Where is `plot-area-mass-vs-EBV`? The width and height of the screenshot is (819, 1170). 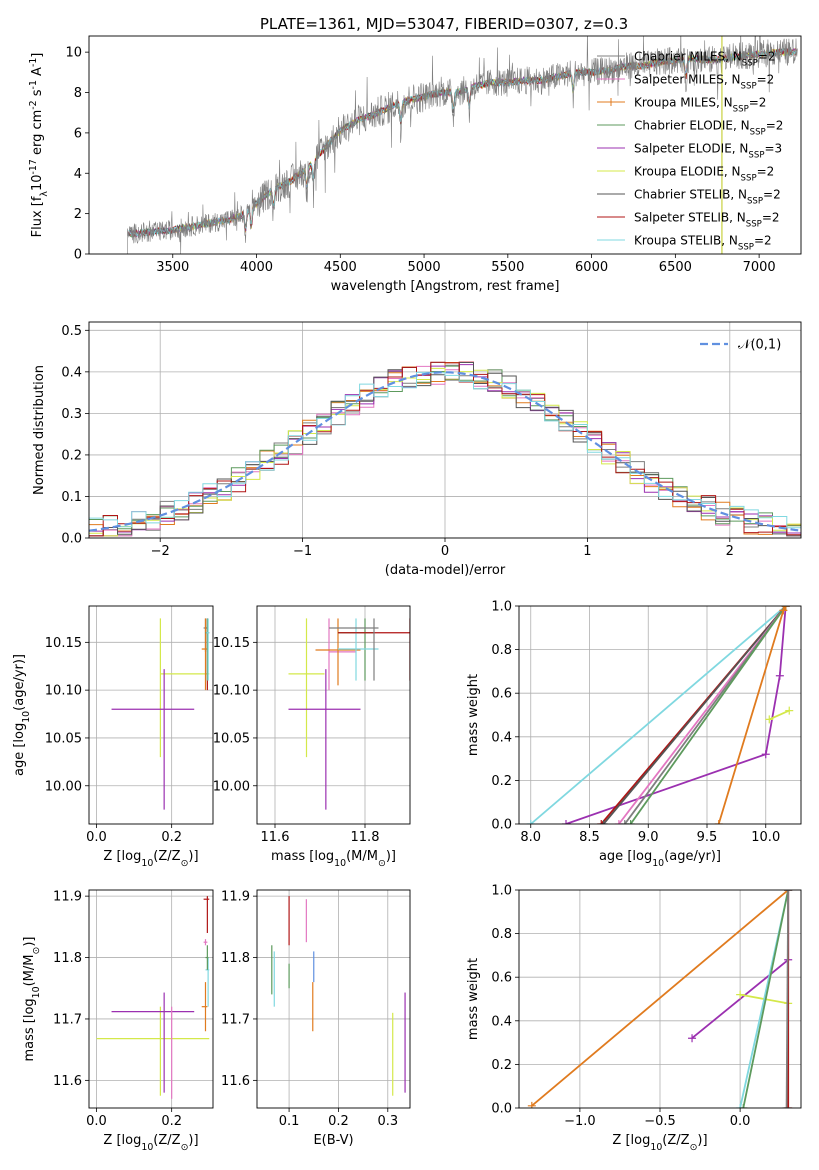 plot-area-mass-vs-EBV is located at coordinates (333, 999).